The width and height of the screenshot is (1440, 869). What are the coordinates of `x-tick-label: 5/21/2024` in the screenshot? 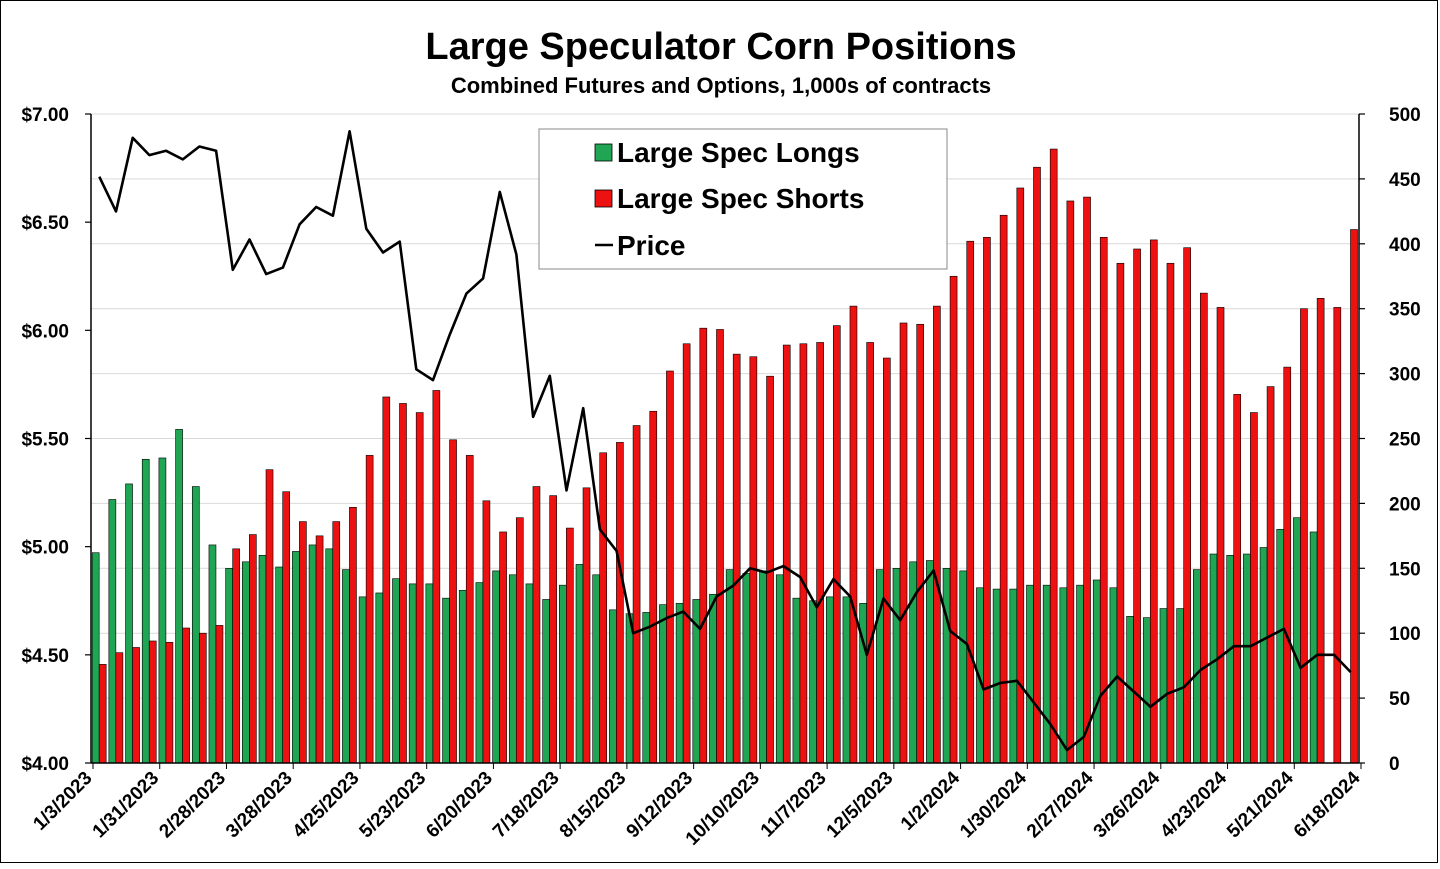 It's located at (1260, 804).